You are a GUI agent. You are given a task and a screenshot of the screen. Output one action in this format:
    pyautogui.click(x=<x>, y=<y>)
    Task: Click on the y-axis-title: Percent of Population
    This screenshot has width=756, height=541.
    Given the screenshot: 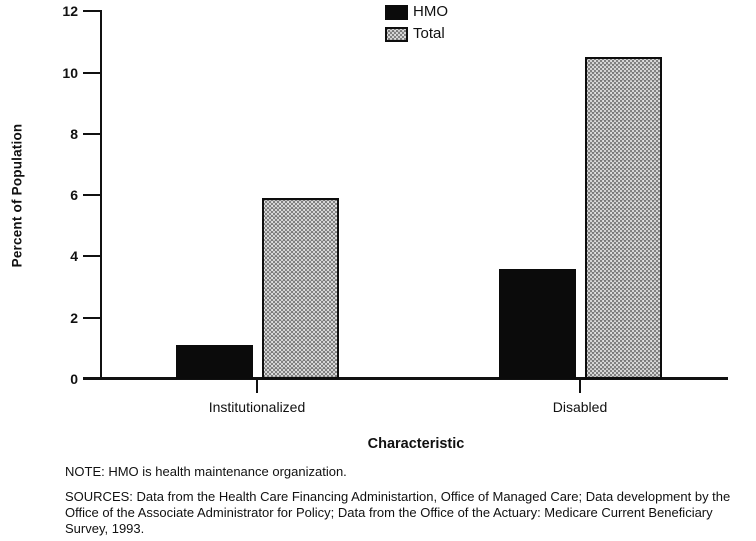 What is the action you would take?
    pyautogui.click(x=17, y=195)
    